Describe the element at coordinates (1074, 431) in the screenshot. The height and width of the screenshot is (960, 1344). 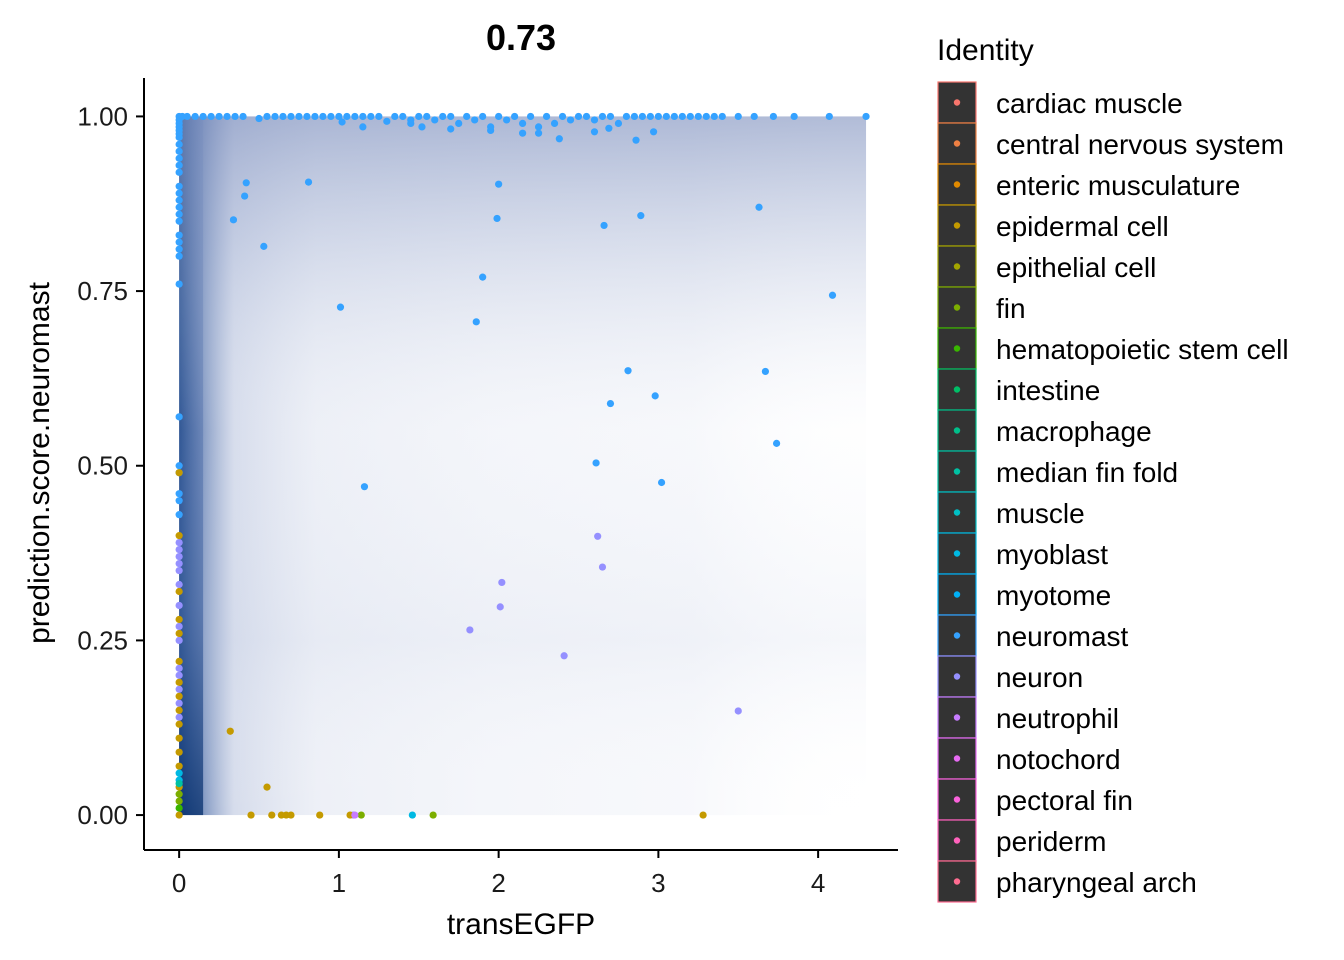
I see `legend-label: macrophage` at that location.